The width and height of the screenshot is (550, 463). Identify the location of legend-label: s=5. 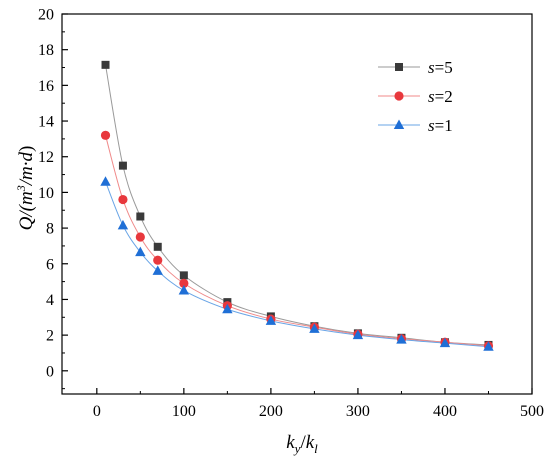
(440, 67).